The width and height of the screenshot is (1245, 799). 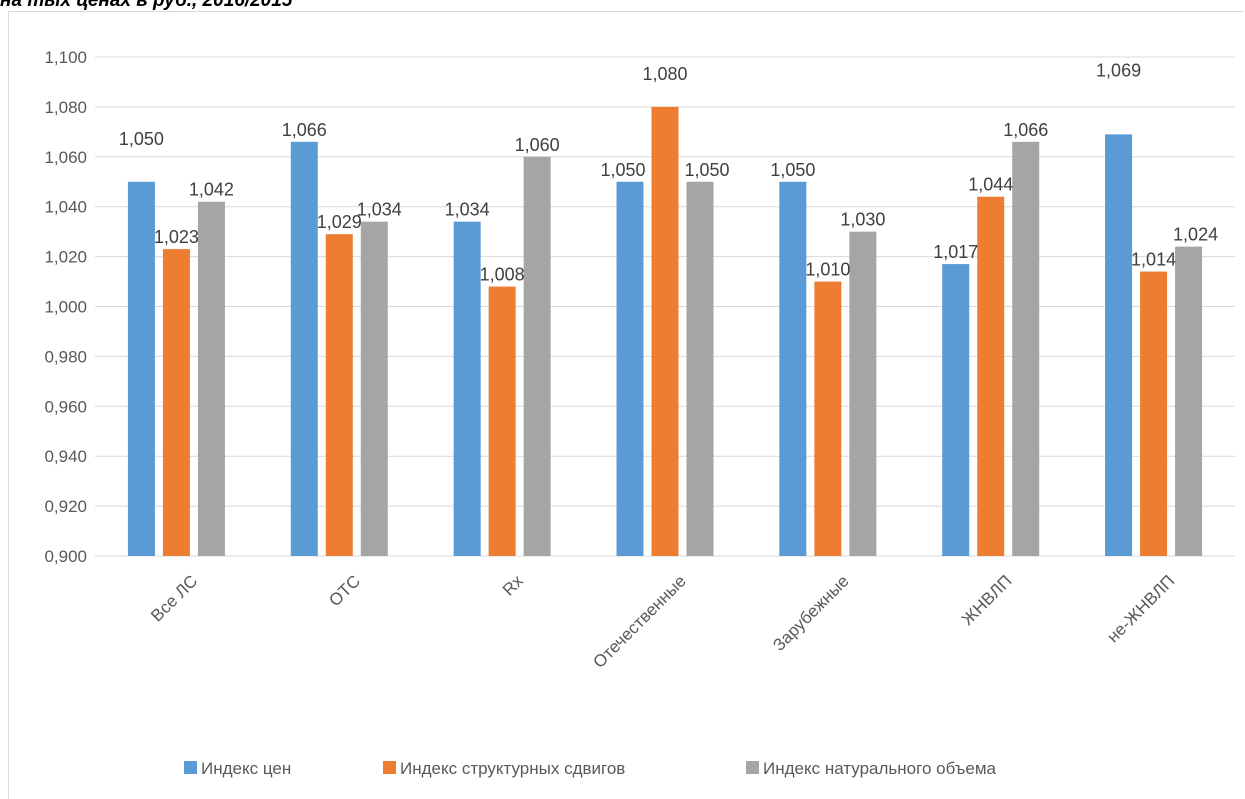 I want to click on data-label: 1,010, so click(x=827, y=270).